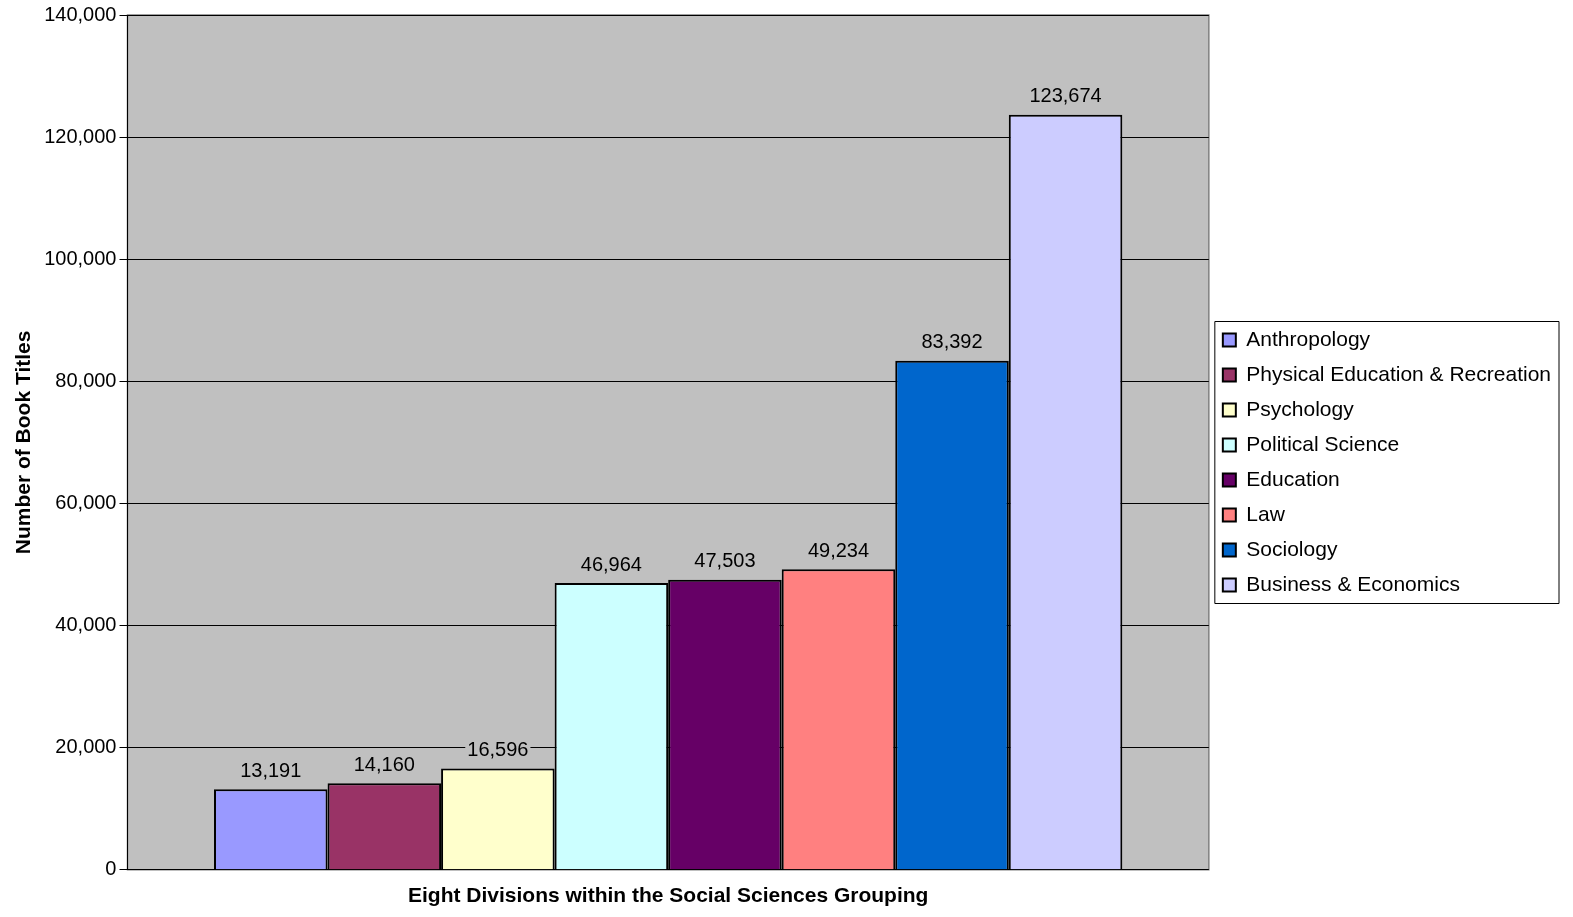  What do you see at coordinates (86, 746) in the screenshot?
I see `y-tick-label: 20,000` at bounding box center [86, 746].